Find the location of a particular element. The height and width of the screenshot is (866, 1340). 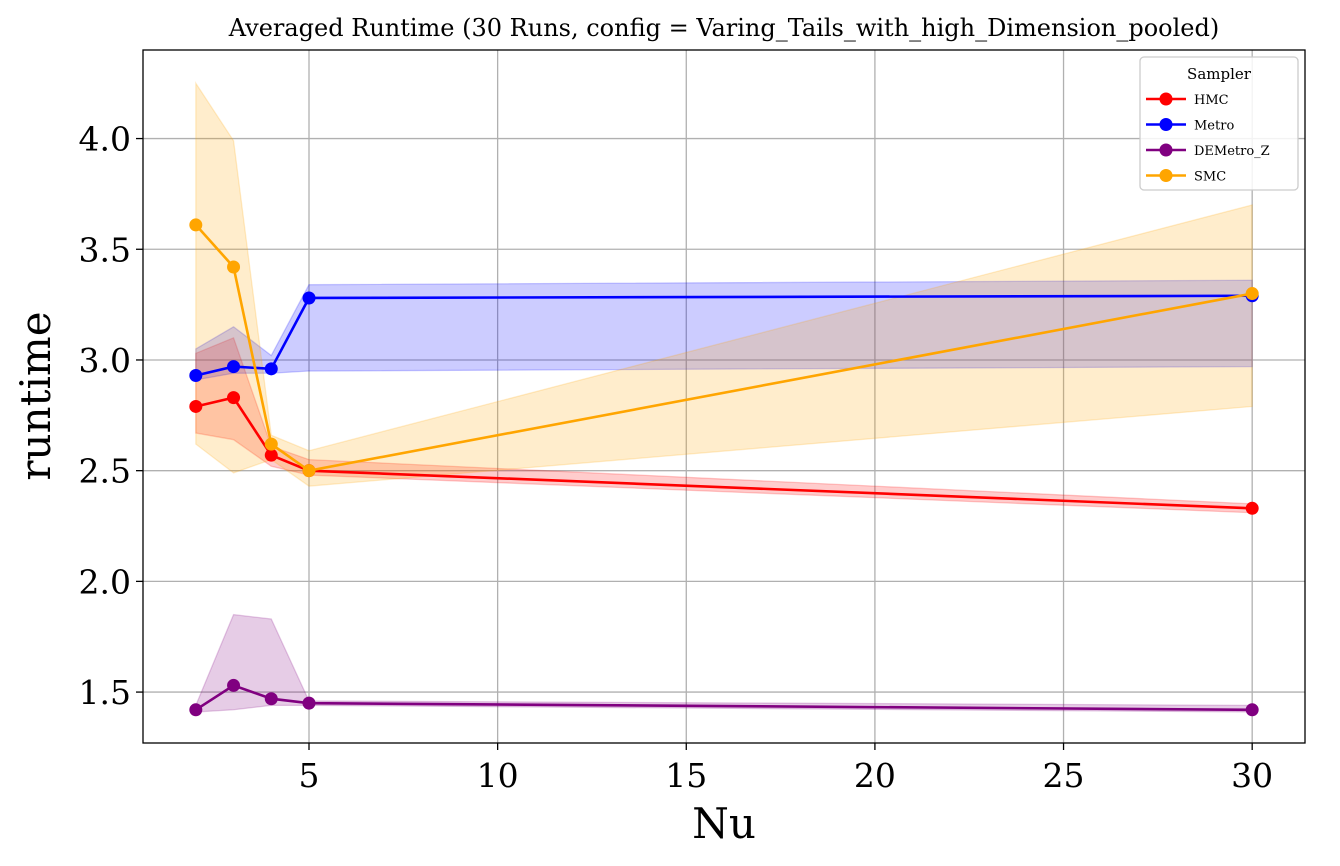

x-tick-label: 30 is located at coordinates (1252, 775).